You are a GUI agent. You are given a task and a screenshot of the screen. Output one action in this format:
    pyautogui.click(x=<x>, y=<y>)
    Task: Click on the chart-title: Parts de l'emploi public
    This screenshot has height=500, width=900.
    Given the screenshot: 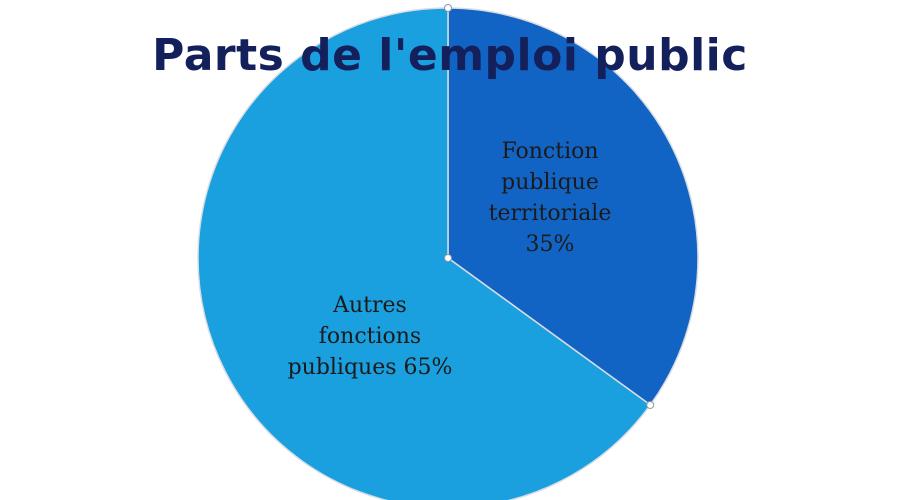 What is the action you would take?
    pyautogui.click(x=450, y=55)
    